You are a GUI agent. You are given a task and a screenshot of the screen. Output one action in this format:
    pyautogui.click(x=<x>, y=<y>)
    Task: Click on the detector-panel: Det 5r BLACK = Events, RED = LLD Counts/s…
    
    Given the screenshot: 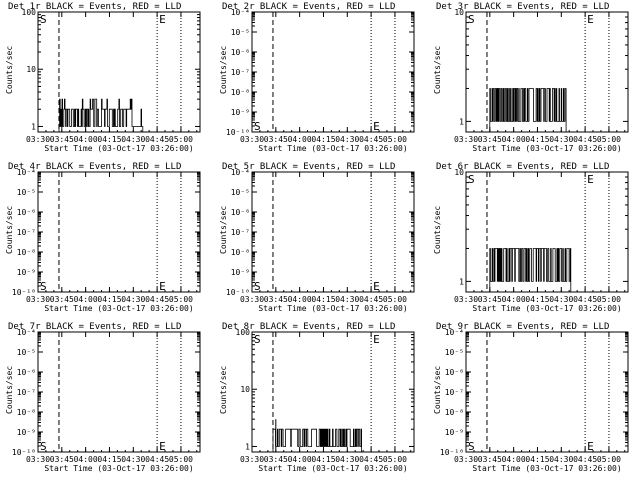 What is the action you would take?
    pyautogui.click(x=317, y=237)
    